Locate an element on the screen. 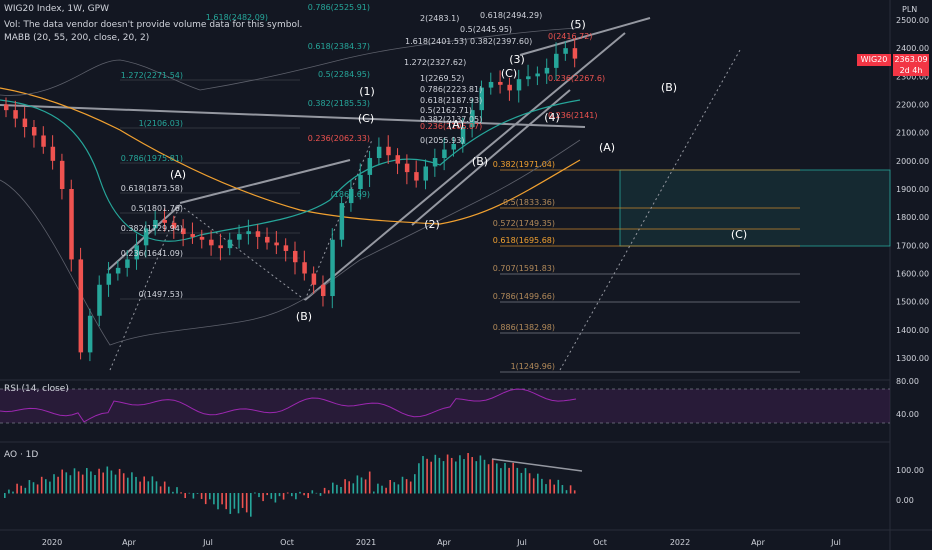 Image resolution: width=932 pixels, height=550 pixels. fib-left-label: 0.5(1801.76) is located at coordinates (157, 208).